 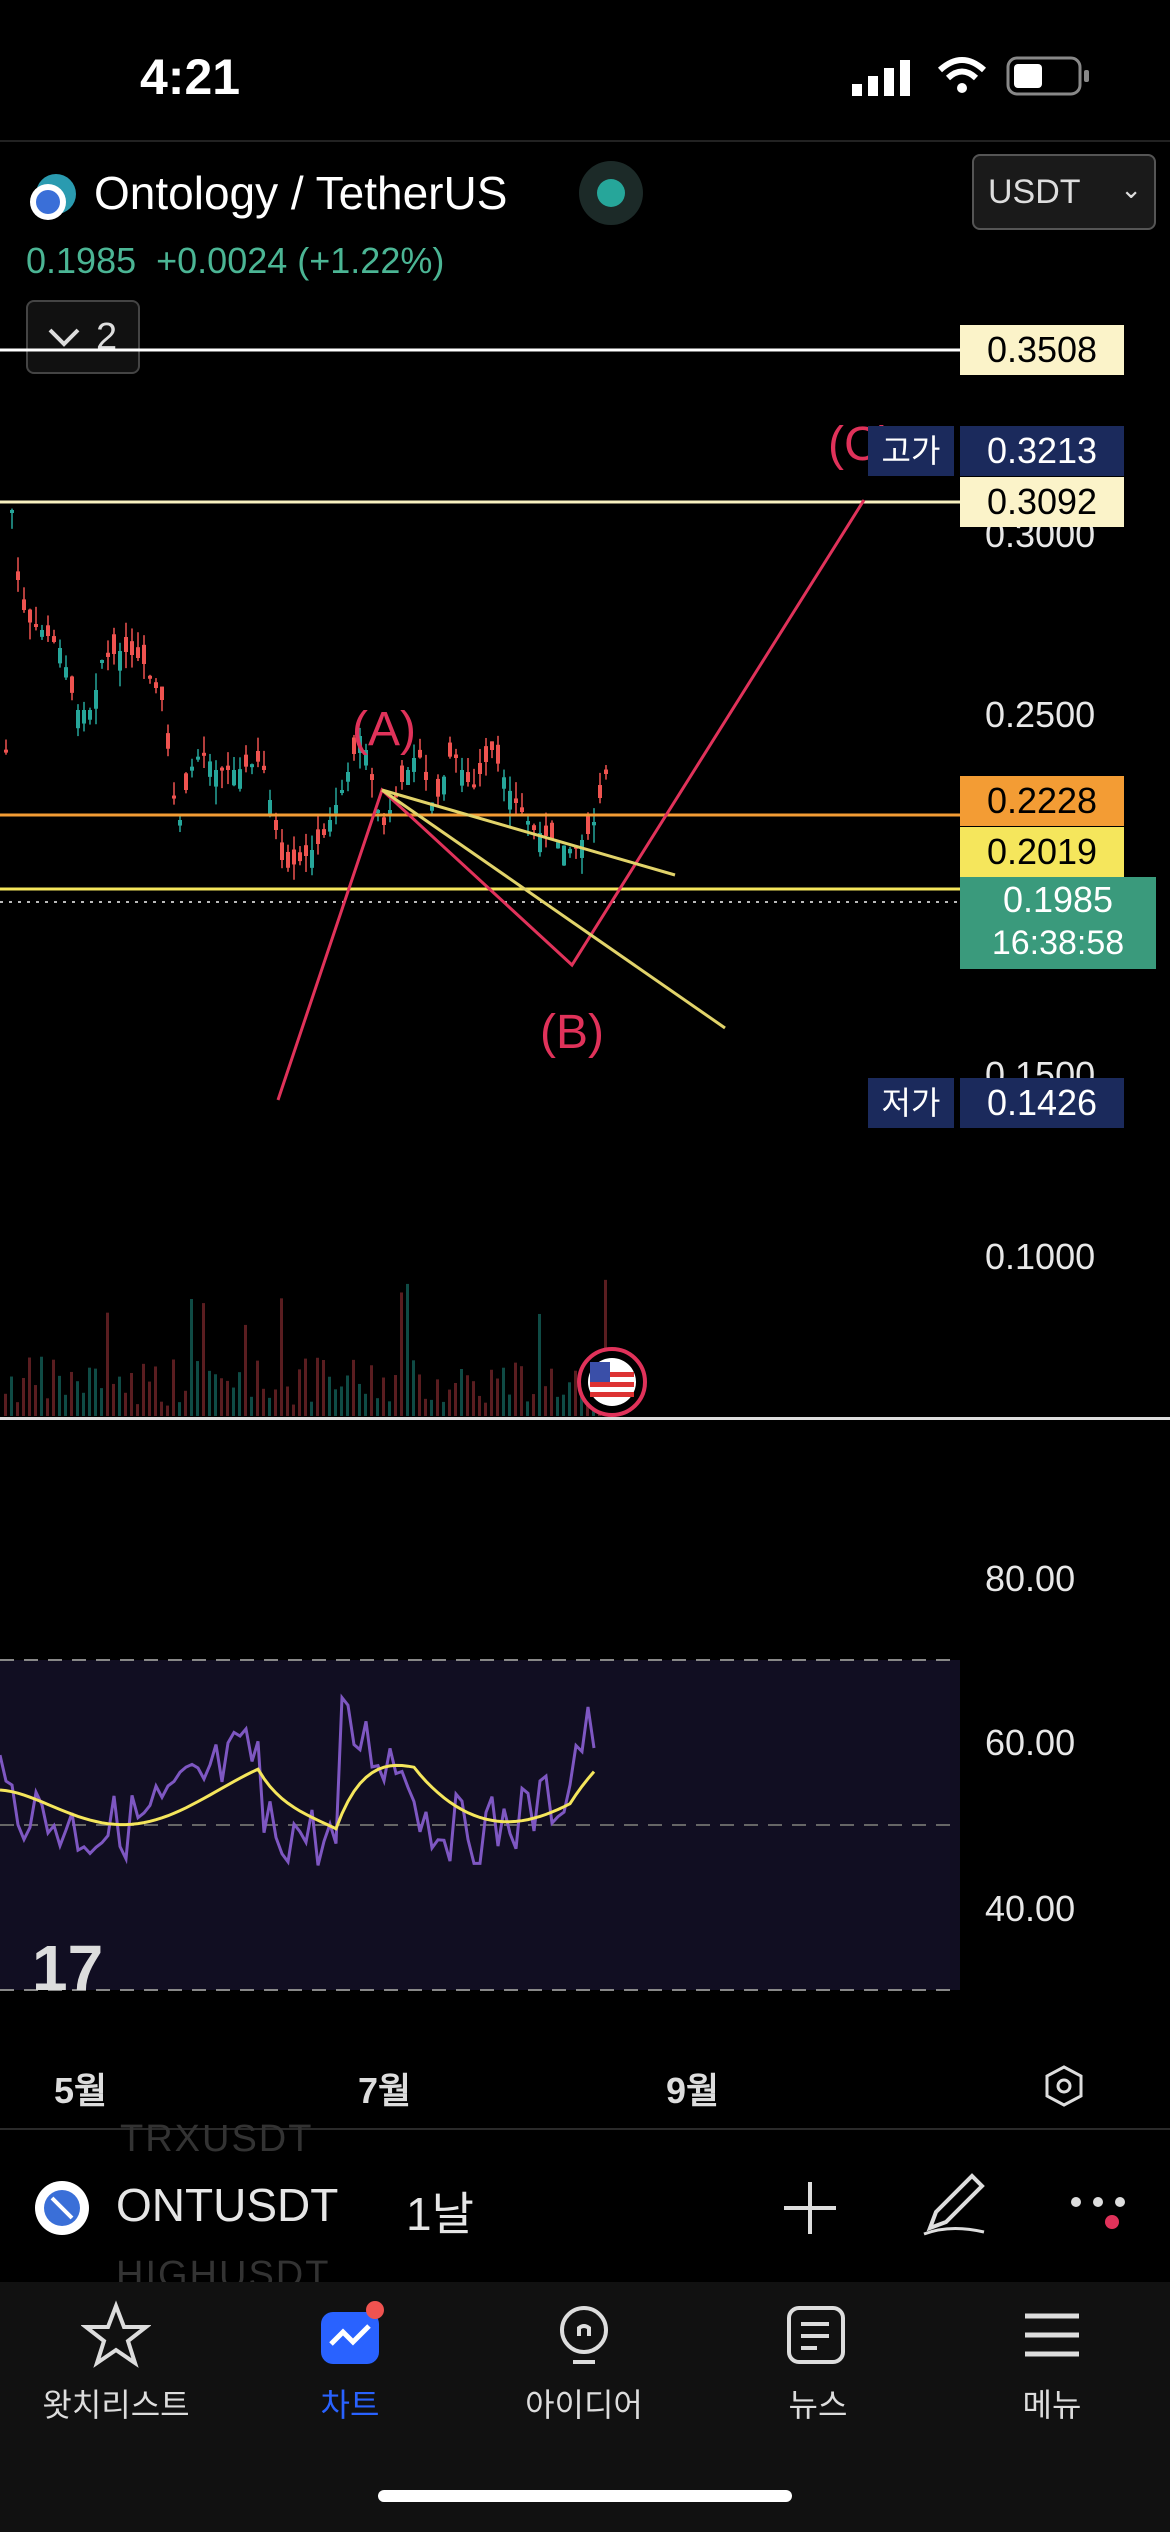 What do you see at coordinates (1098, 2212) in the screenshot?
I see `more-icon` at bounding box center [1098, 2212].